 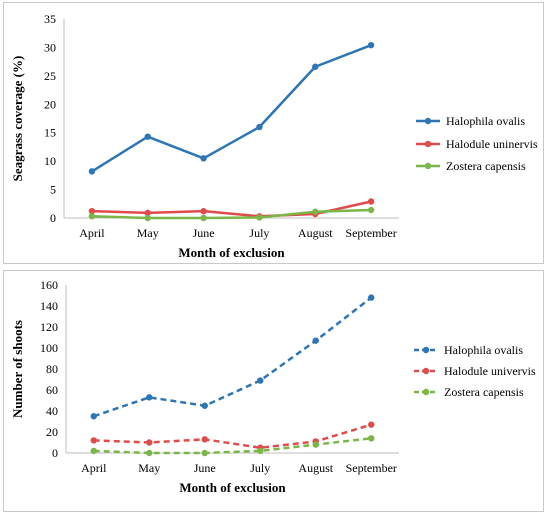 What do you see at coordinates (492, 144) in the screenshot?
I see `chart-0-legend-label-halodule-uninervis: Halodule uninervis` at bounding box center [492, 144].